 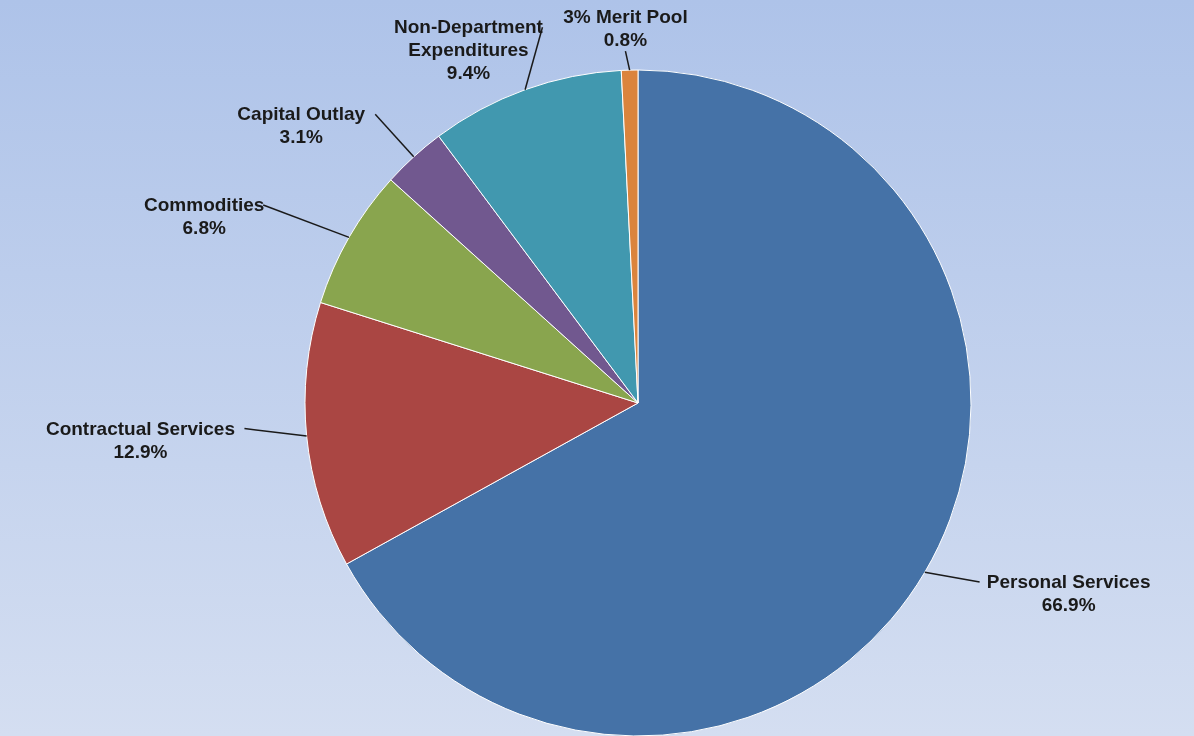 I want to click on data-label: 6.8%, so click(x=204, y=228).